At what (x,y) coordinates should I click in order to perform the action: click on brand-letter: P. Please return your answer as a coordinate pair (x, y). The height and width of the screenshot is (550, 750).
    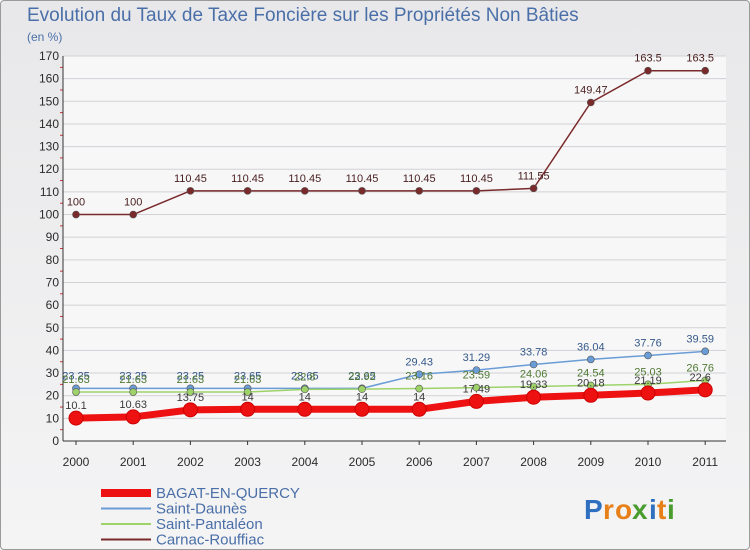
    Looking at the image, I should click on (593, 509).